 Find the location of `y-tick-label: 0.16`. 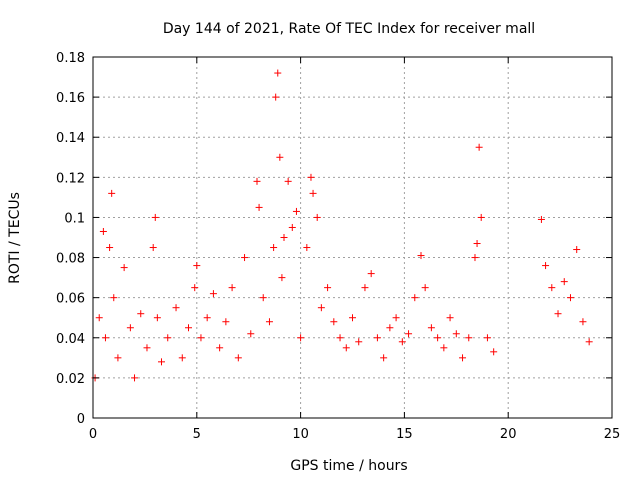

y-tick-label: 0.16 is located at coordinates (70, 98).